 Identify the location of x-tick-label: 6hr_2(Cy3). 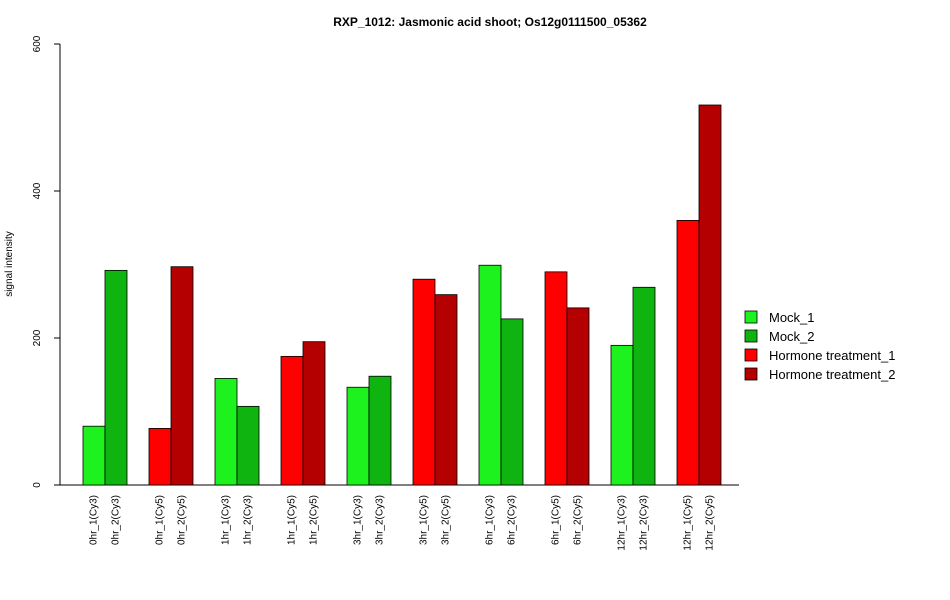
(512, 520).